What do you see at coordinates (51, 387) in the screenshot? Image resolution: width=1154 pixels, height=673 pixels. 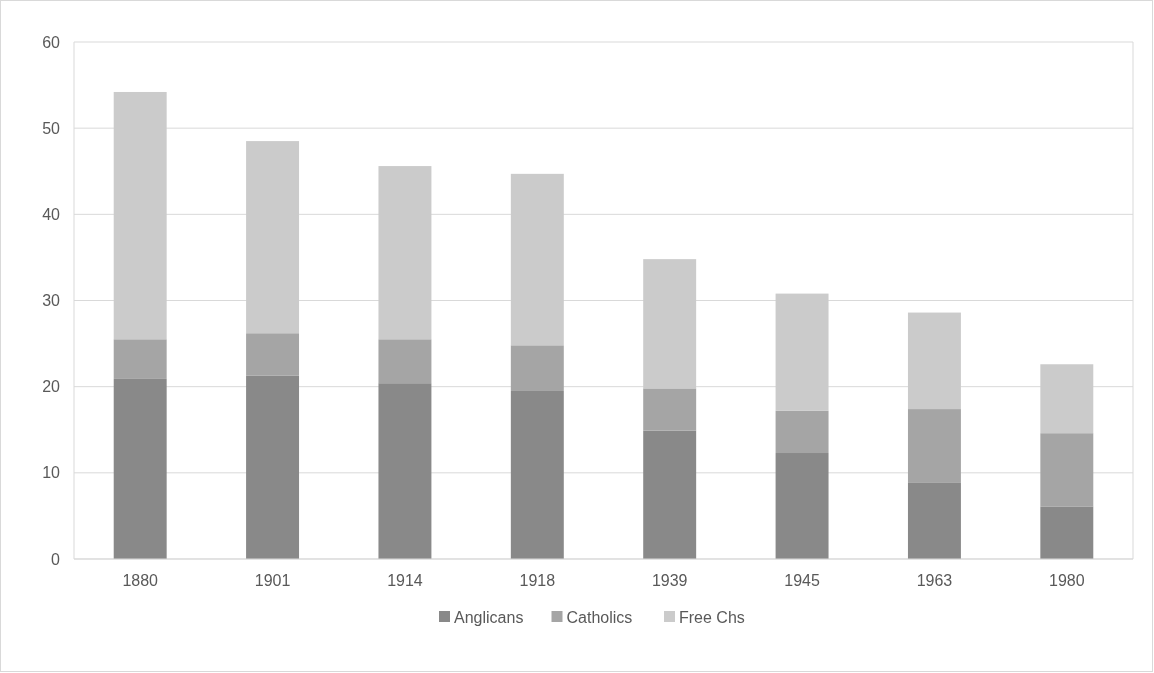 I see `y-tick-label: 20` at bounding box center [51, 387].